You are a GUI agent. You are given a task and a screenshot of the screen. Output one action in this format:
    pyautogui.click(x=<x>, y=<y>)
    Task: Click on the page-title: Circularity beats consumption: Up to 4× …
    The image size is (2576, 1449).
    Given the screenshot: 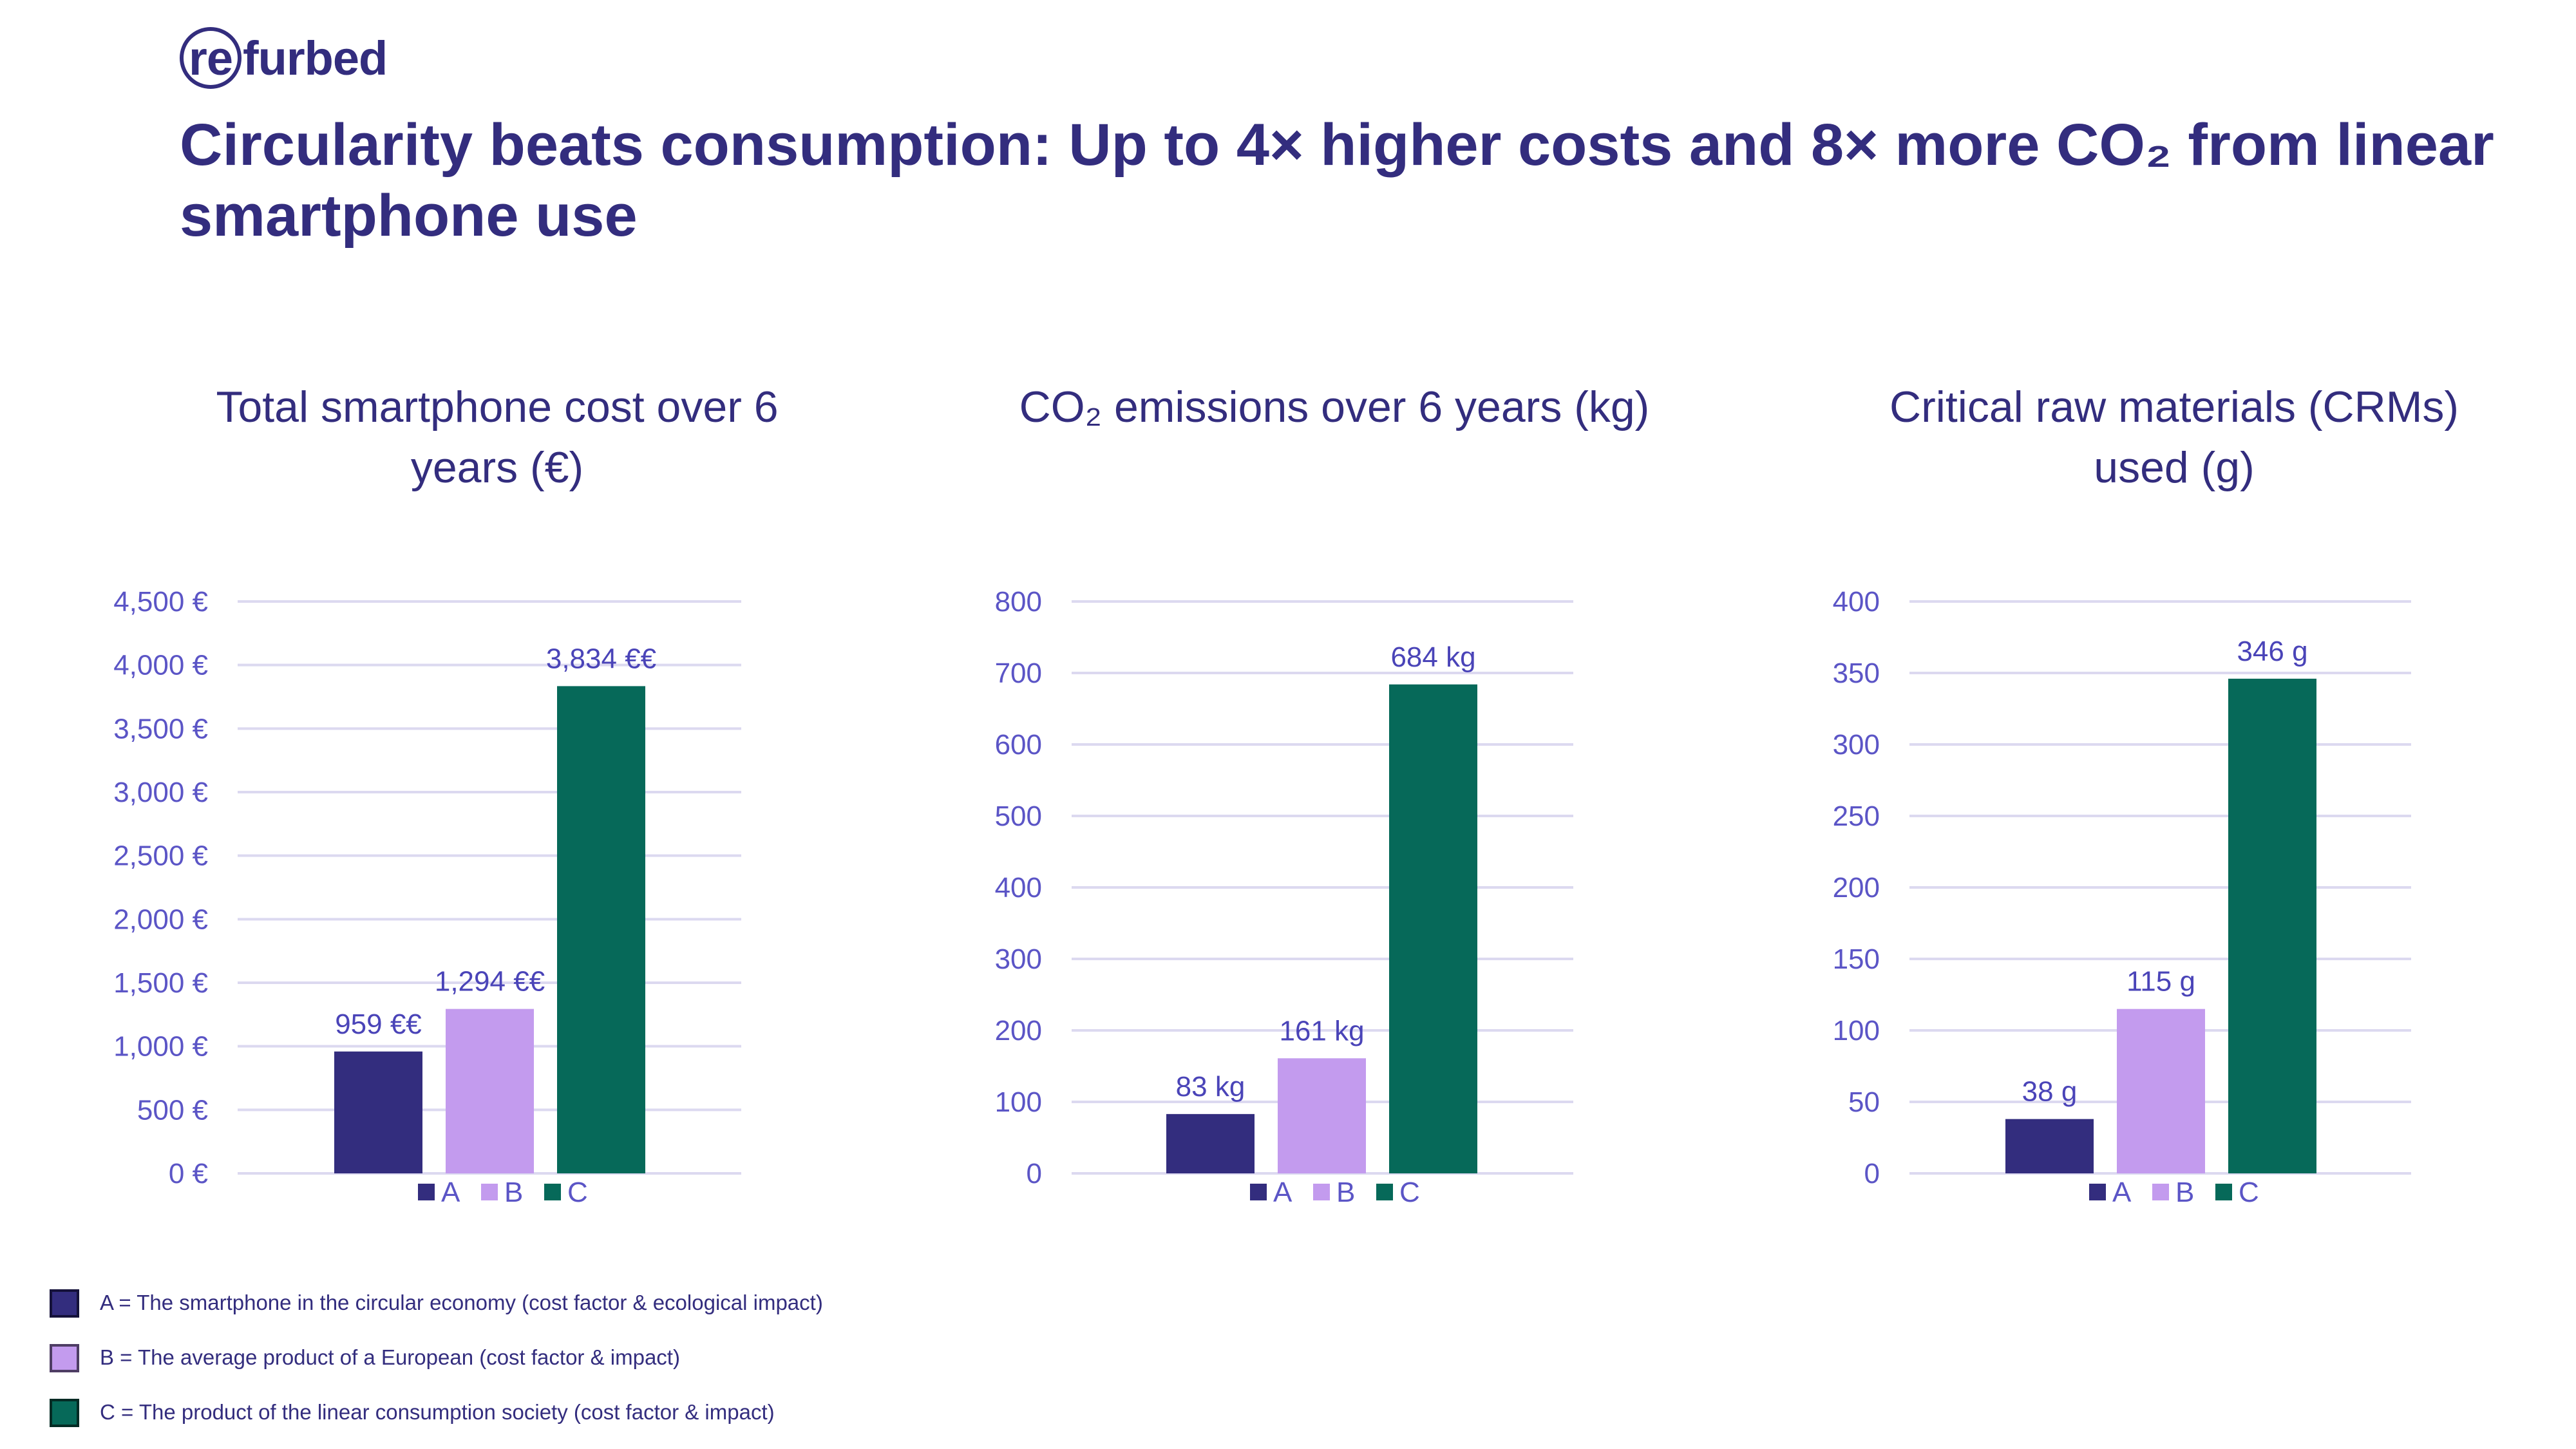 What is the action you would take?
    pyautogui.click(x=1337, y=181)
    